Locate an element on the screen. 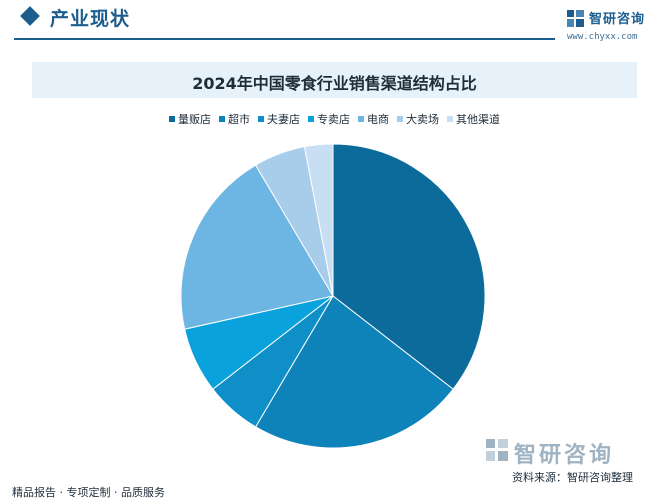 The image size is (669, 503). brand-url: www.chyxx.com is located at coordinates (602, 37).